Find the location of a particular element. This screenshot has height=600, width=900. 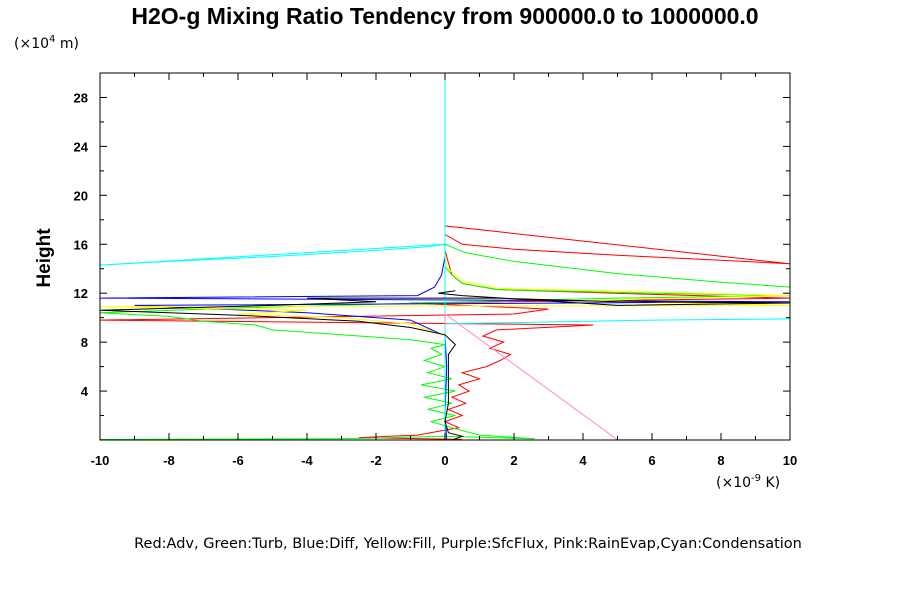

x-tick-label: 10 is located at coordinates (790, 460).